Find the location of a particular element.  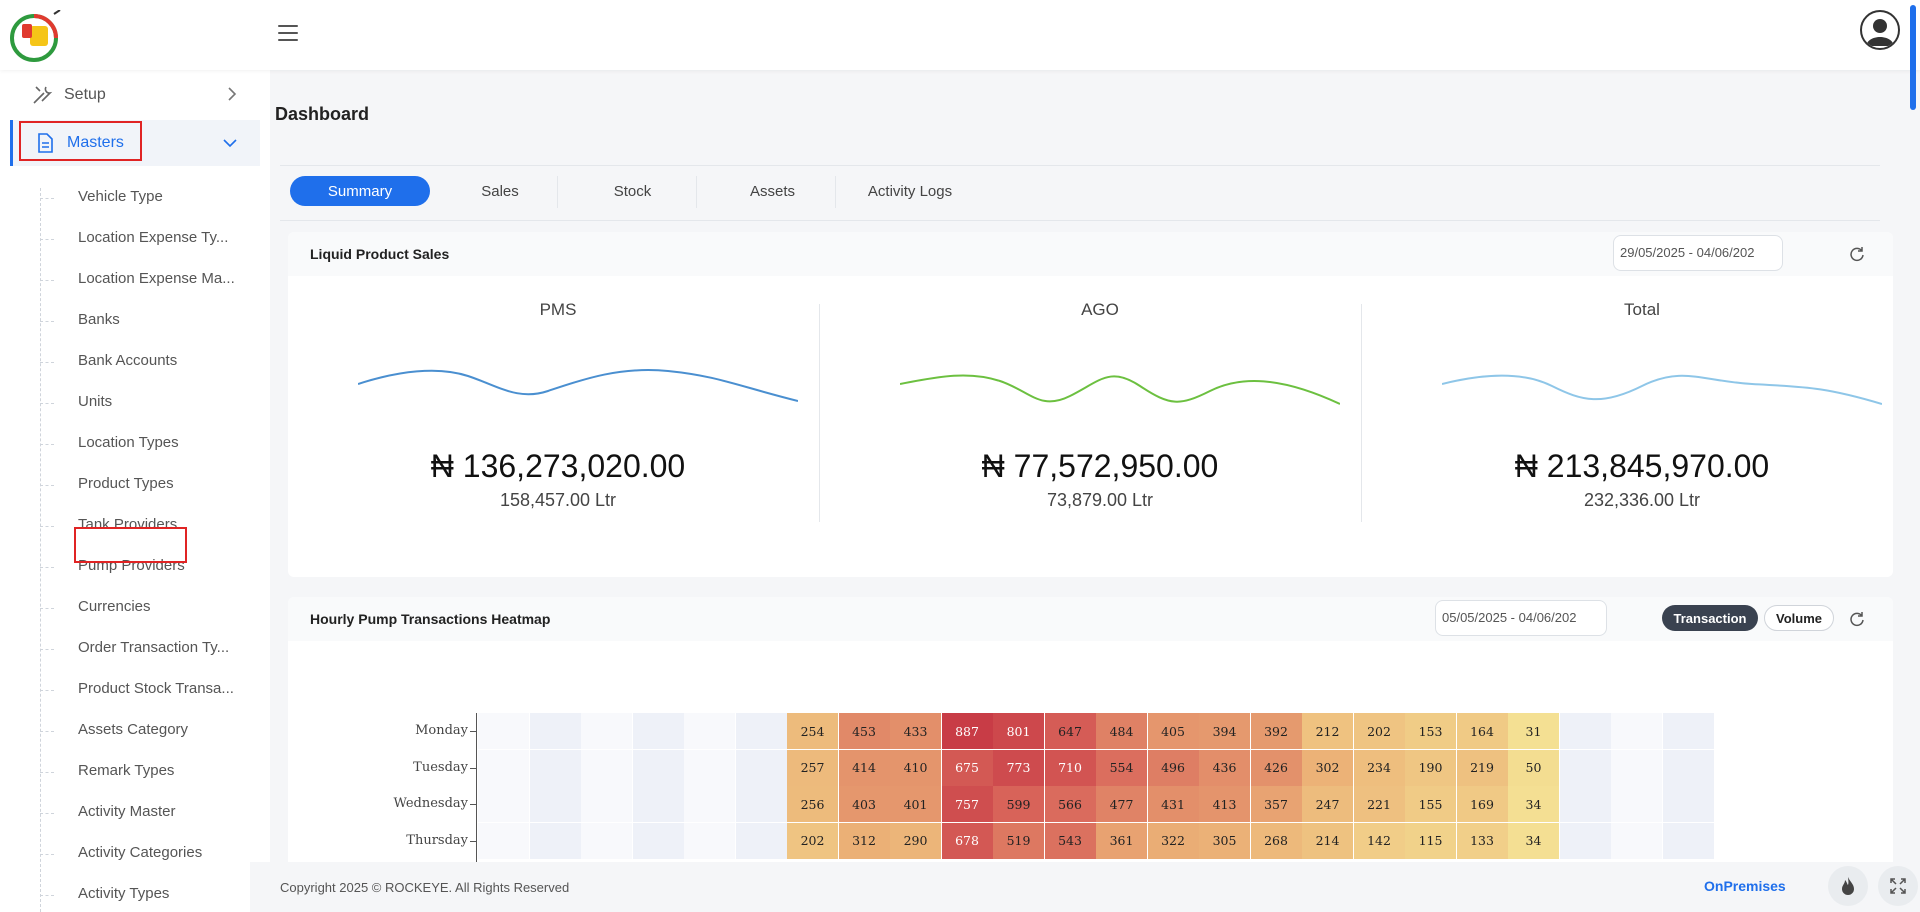

pms-sparkline is located at coordinates (578, 385).